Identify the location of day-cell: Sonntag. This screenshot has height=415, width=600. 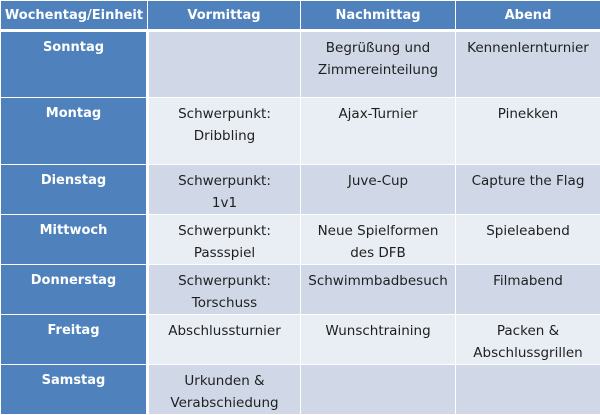
(74, 64).